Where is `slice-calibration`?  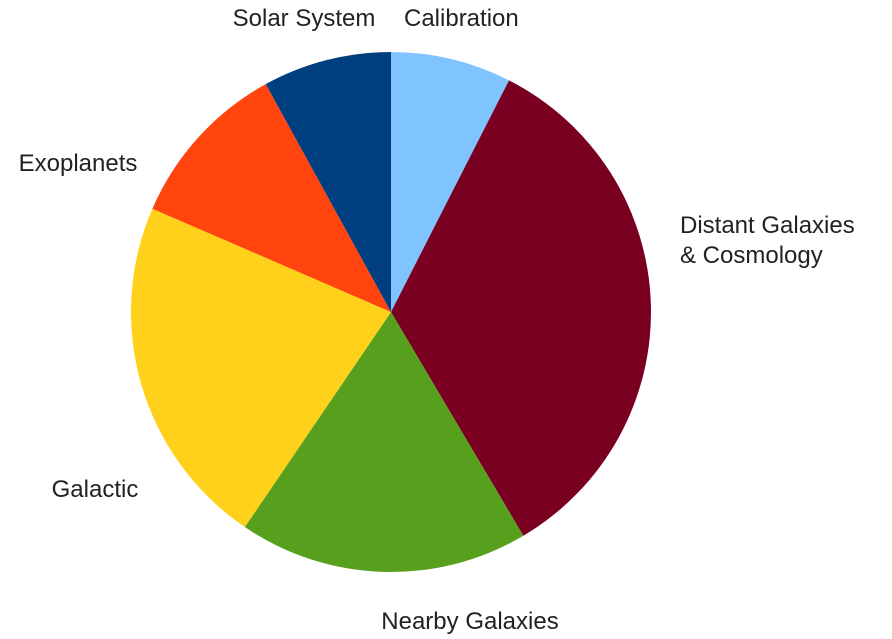
slice-calibration is located at coordinates (450, 182).